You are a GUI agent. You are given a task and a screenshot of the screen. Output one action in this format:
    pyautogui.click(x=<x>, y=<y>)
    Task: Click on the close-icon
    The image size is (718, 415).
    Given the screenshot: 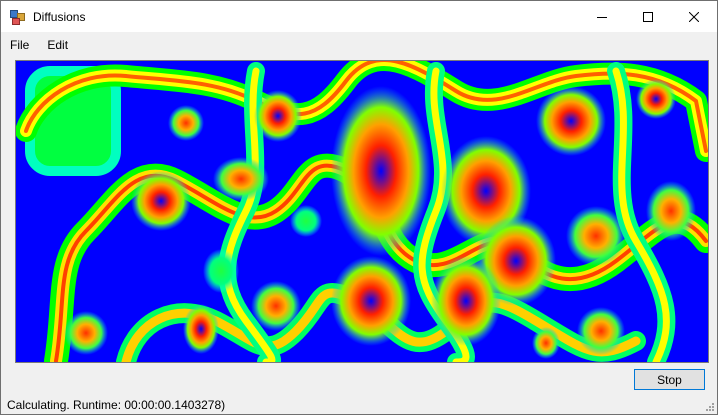 What is the action you would take?
    pyautogui.click(x=694, y=16)
    